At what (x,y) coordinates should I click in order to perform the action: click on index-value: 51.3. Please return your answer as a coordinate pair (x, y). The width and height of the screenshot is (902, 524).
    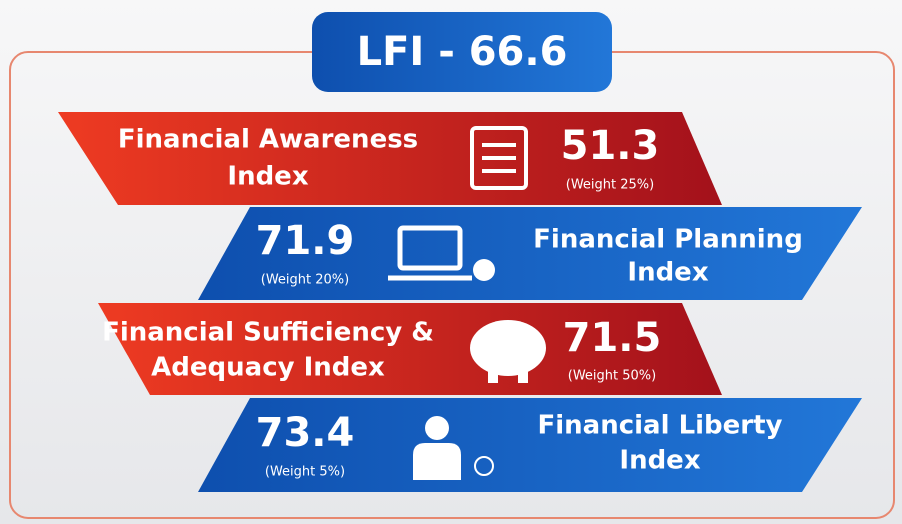
    Looking at the image, I should click on (610, 146).